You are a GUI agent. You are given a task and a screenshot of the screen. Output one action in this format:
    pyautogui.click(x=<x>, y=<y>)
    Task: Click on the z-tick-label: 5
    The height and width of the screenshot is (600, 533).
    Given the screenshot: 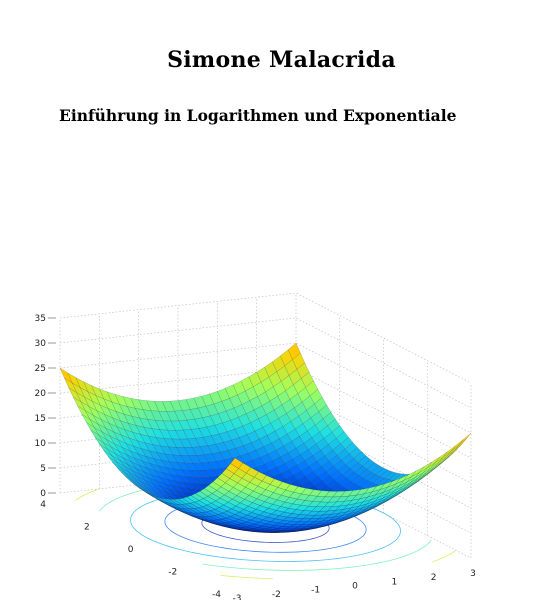 What is the action you would take?
    pyautogui.click(x=43, y=469)
    